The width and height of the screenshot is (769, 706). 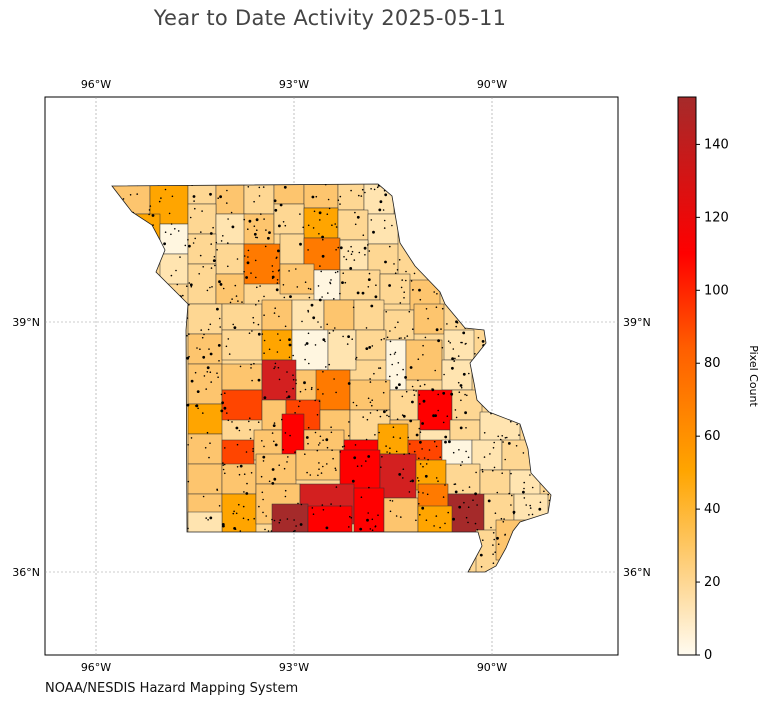 I want to click on colorbar-tick-label: 80, so click(x=712, y=363).